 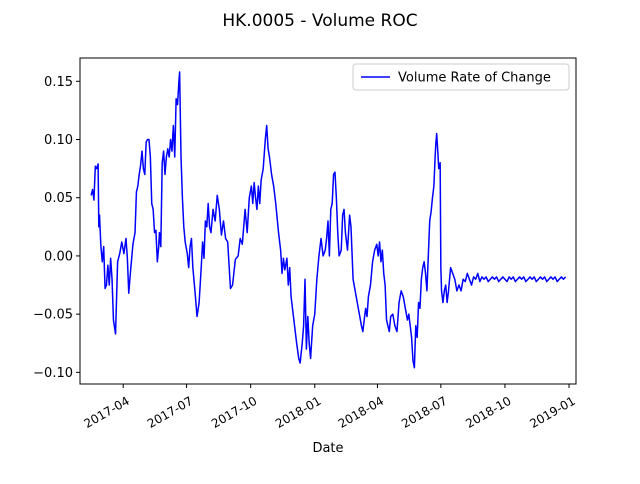 What do you see at coordinates (488, 412) in the screenshot?
I see `x-tick-label: 2018-10` at bounding box center [488, 412].